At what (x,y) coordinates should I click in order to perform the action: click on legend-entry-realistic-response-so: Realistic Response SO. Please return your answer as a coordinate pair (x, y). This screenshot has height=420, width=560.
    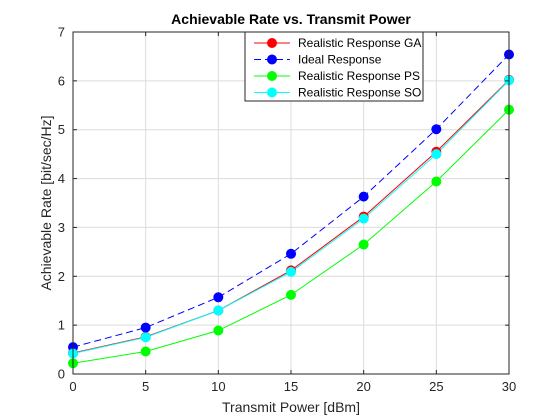
    Looking at the image, I should click on (337, 93).